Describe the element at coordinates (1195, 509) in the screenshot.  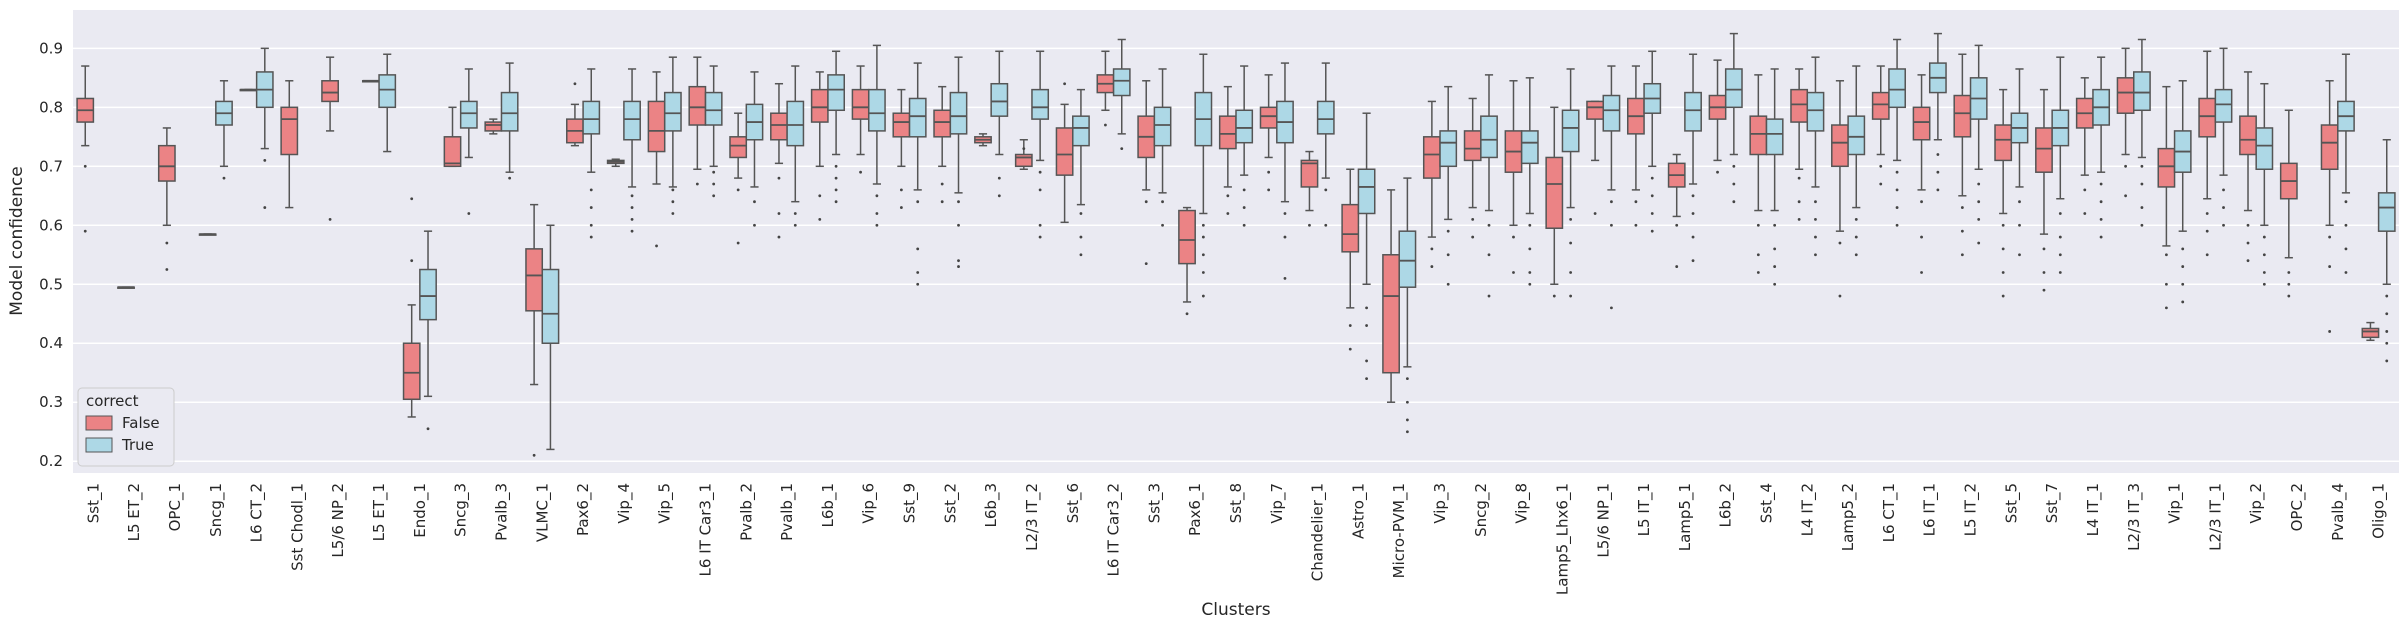
I see `x-tick-label: Pax6_1` at that location.